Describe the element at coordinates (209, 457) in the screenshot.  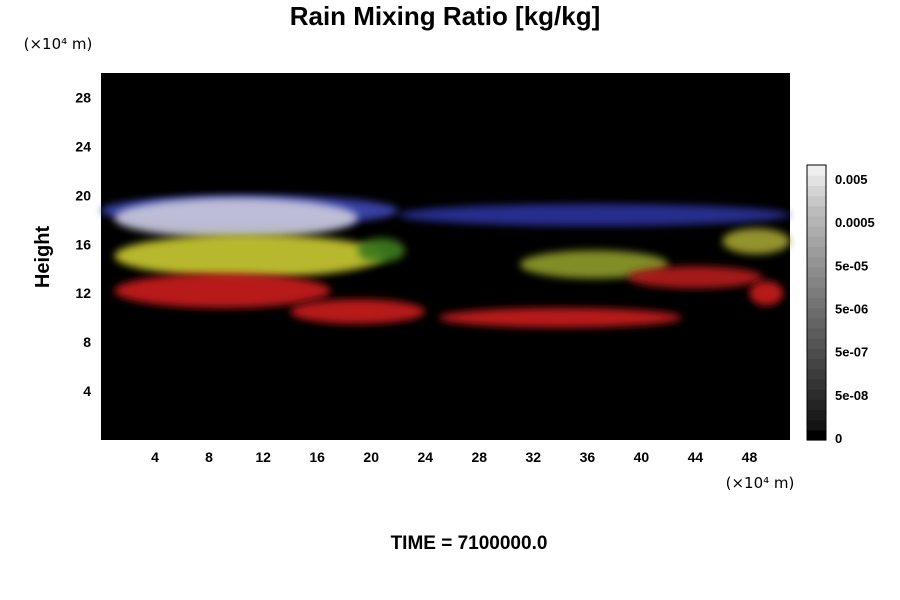
I see `x-tick-label: 8` at that location.